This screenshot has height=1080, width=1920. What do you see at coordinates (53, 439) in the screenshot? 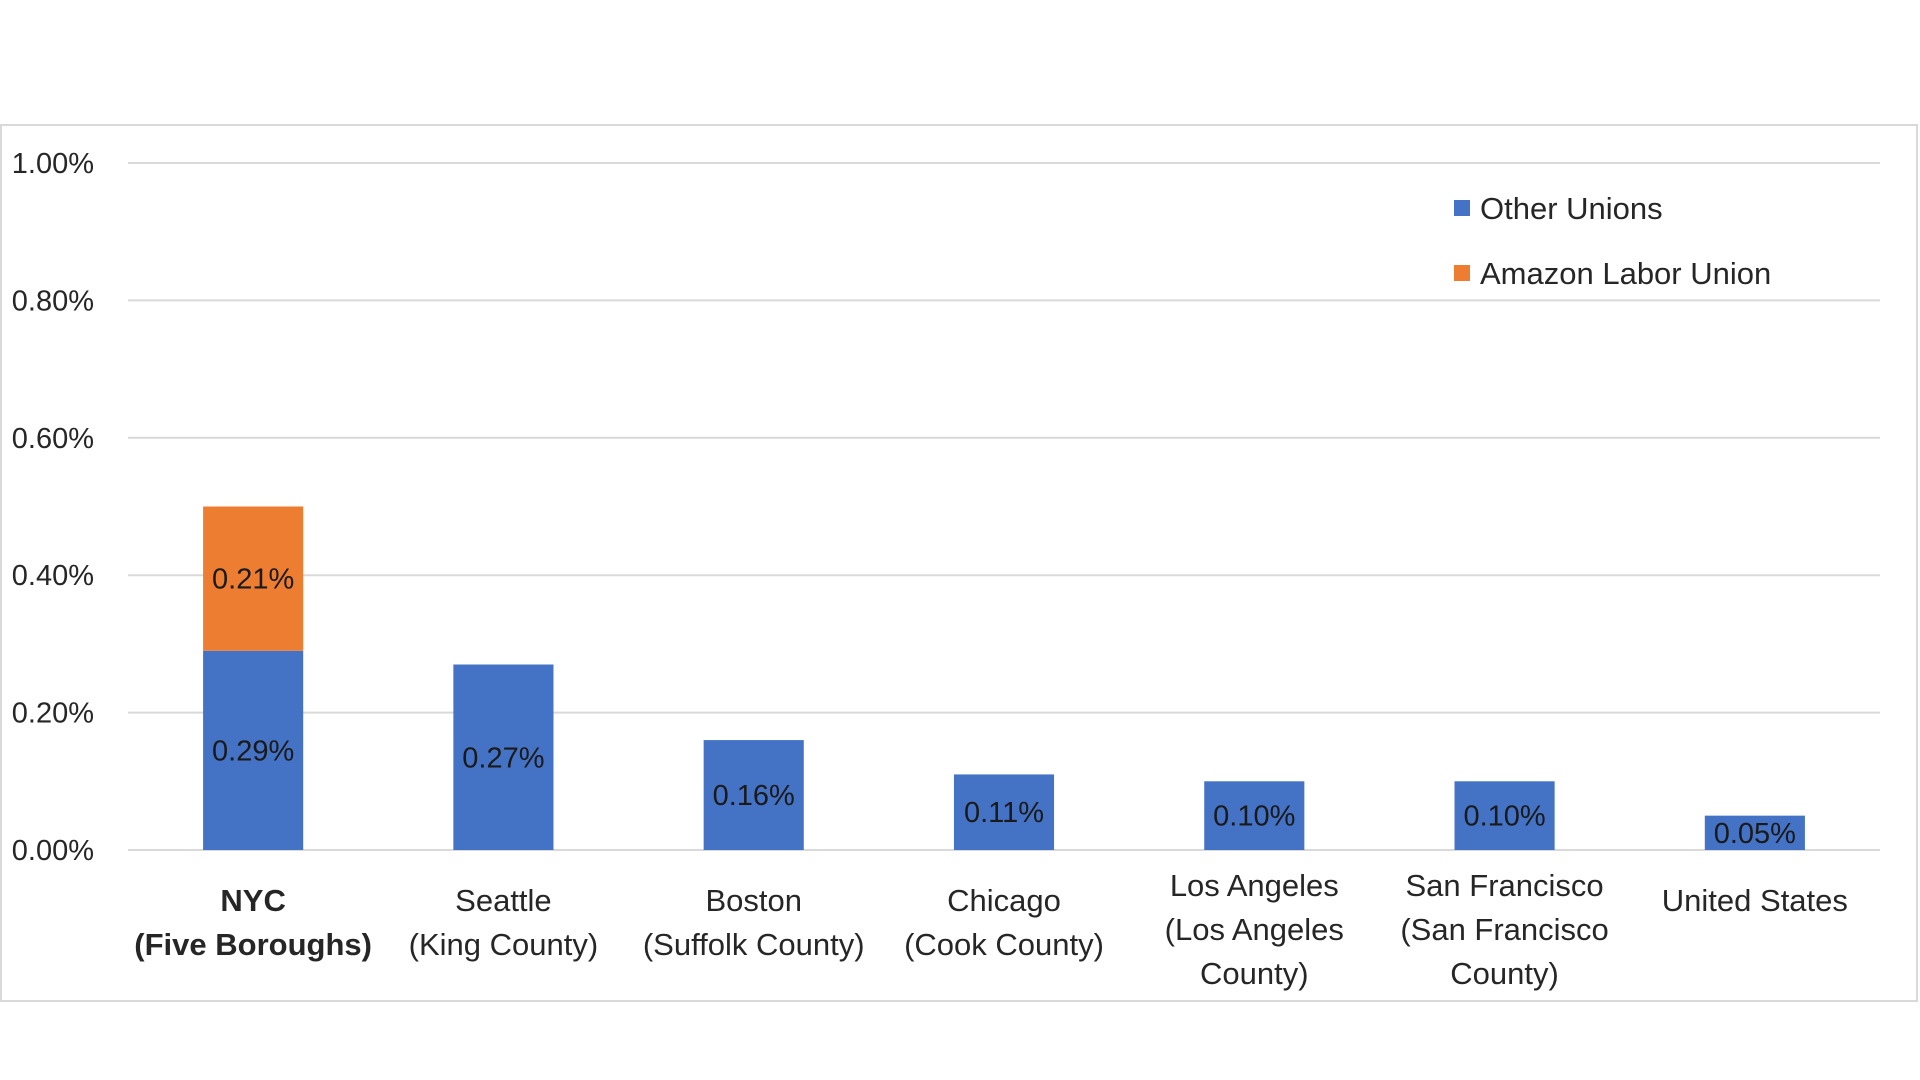
I see `y-tick-label: 0.60%` at bounding box center [53, 439].